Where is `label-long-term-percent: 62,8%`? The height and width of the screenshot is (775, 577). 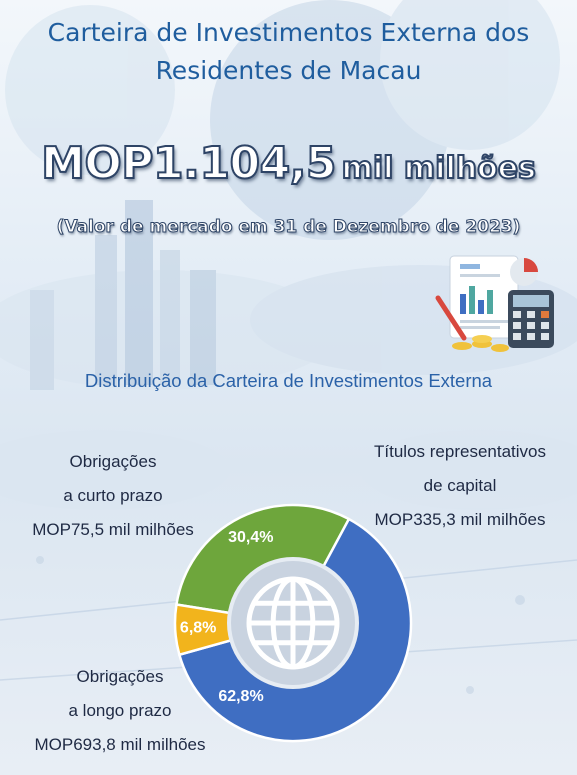
label-long-term-percent: 62,8% is located at coordinates (240, 696).